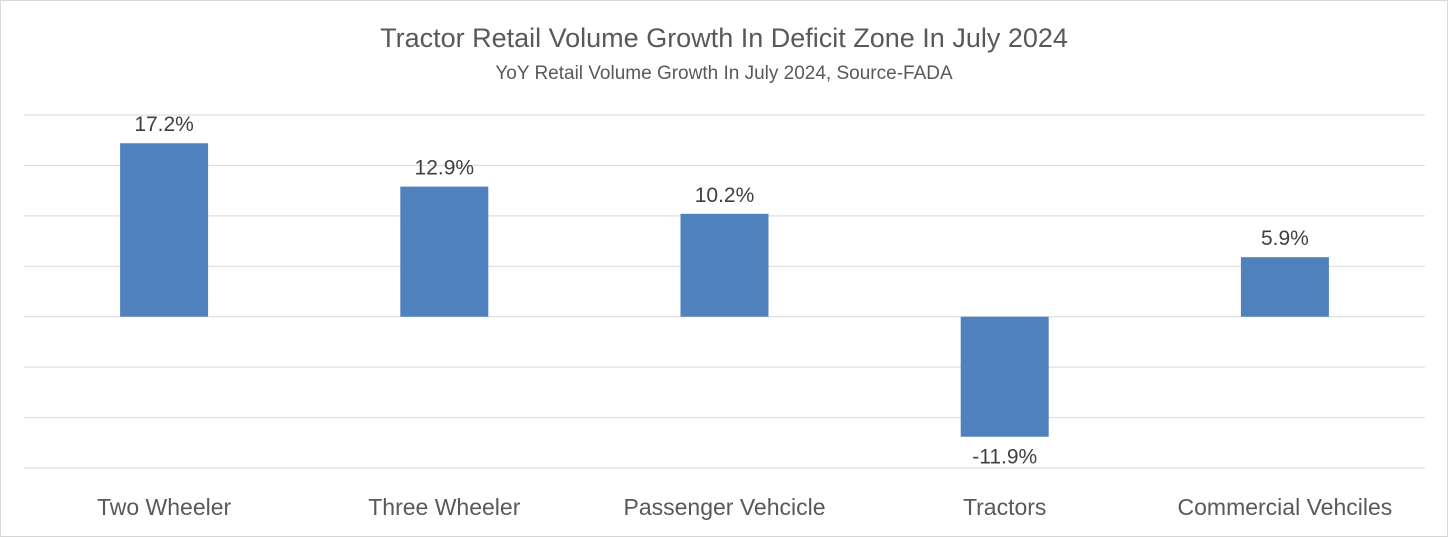 This screenshot has height=538, width=1448. Describe the element at coordinates (1285, 238) in the screenshot. I see `data-label: 5.9%` at that location.